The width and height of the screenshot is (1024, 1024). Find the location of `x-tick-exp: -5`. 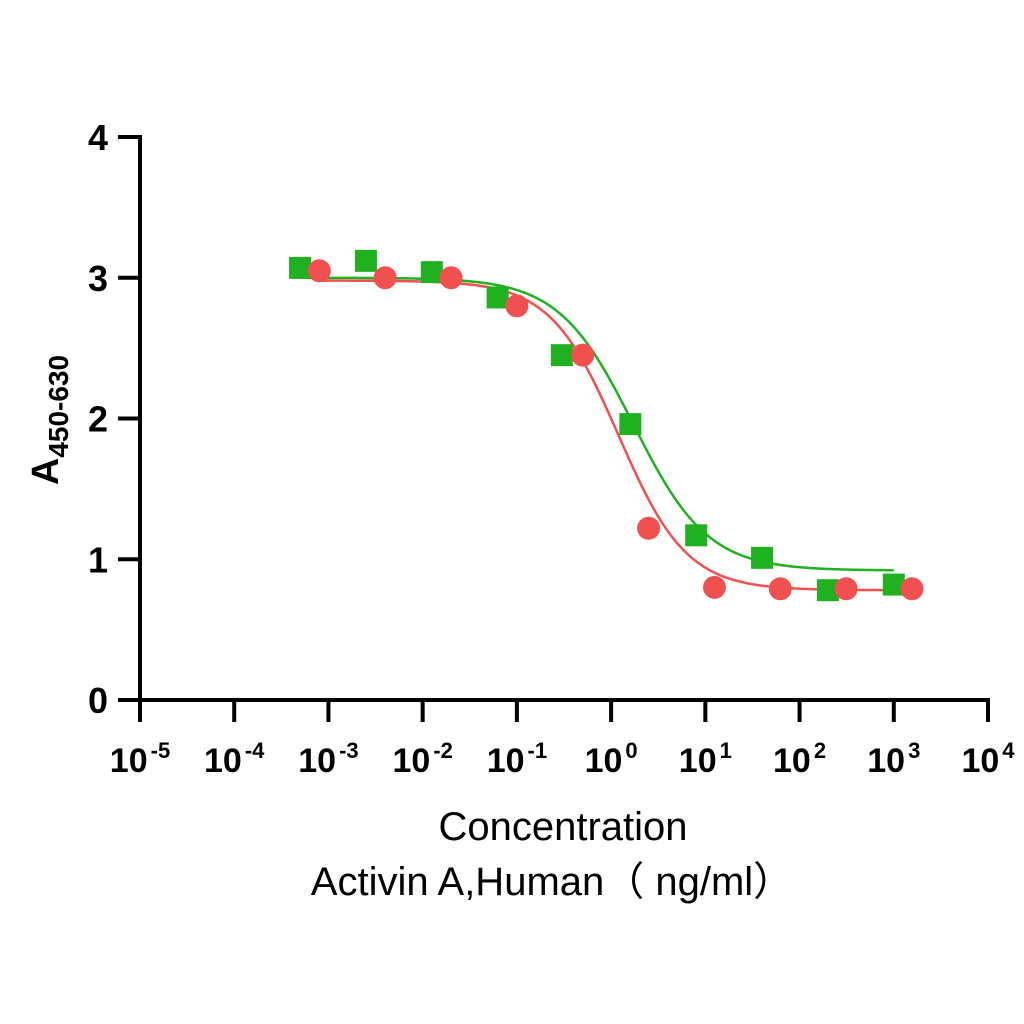

x-tick-exp: -5 is located at coordinates (161, 750).